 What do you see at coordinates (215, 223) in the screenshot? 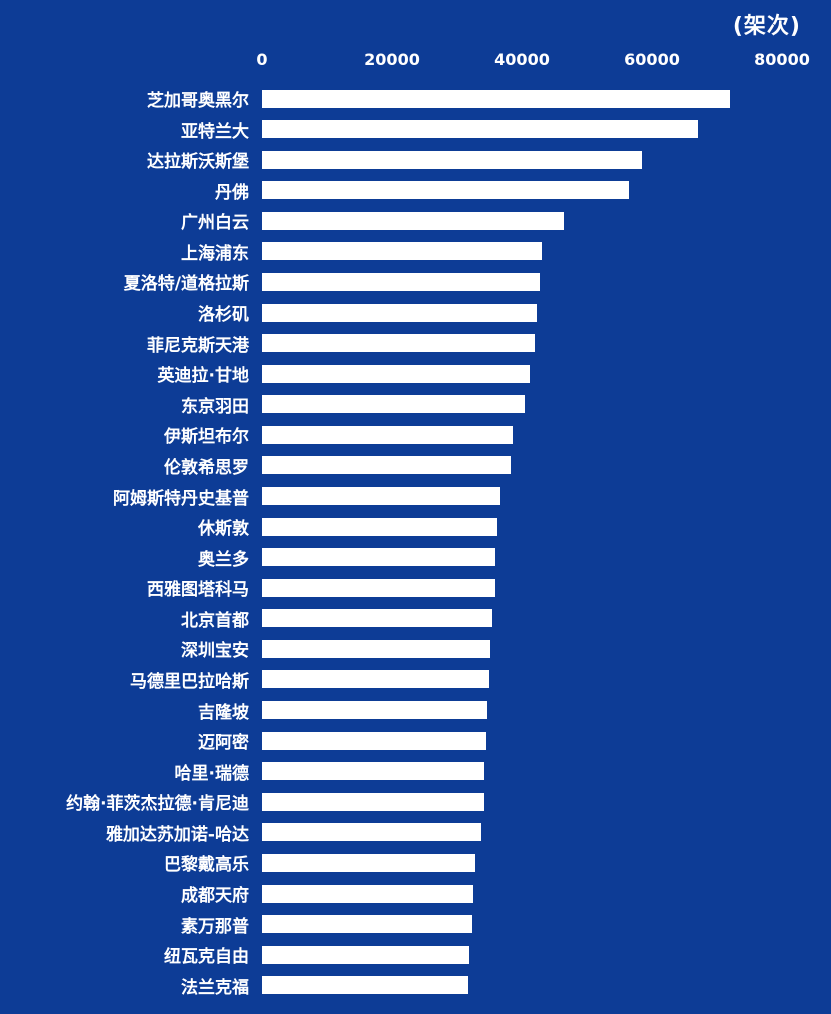
I see `category-label: 广州白云` at bounding box center [215, 223].